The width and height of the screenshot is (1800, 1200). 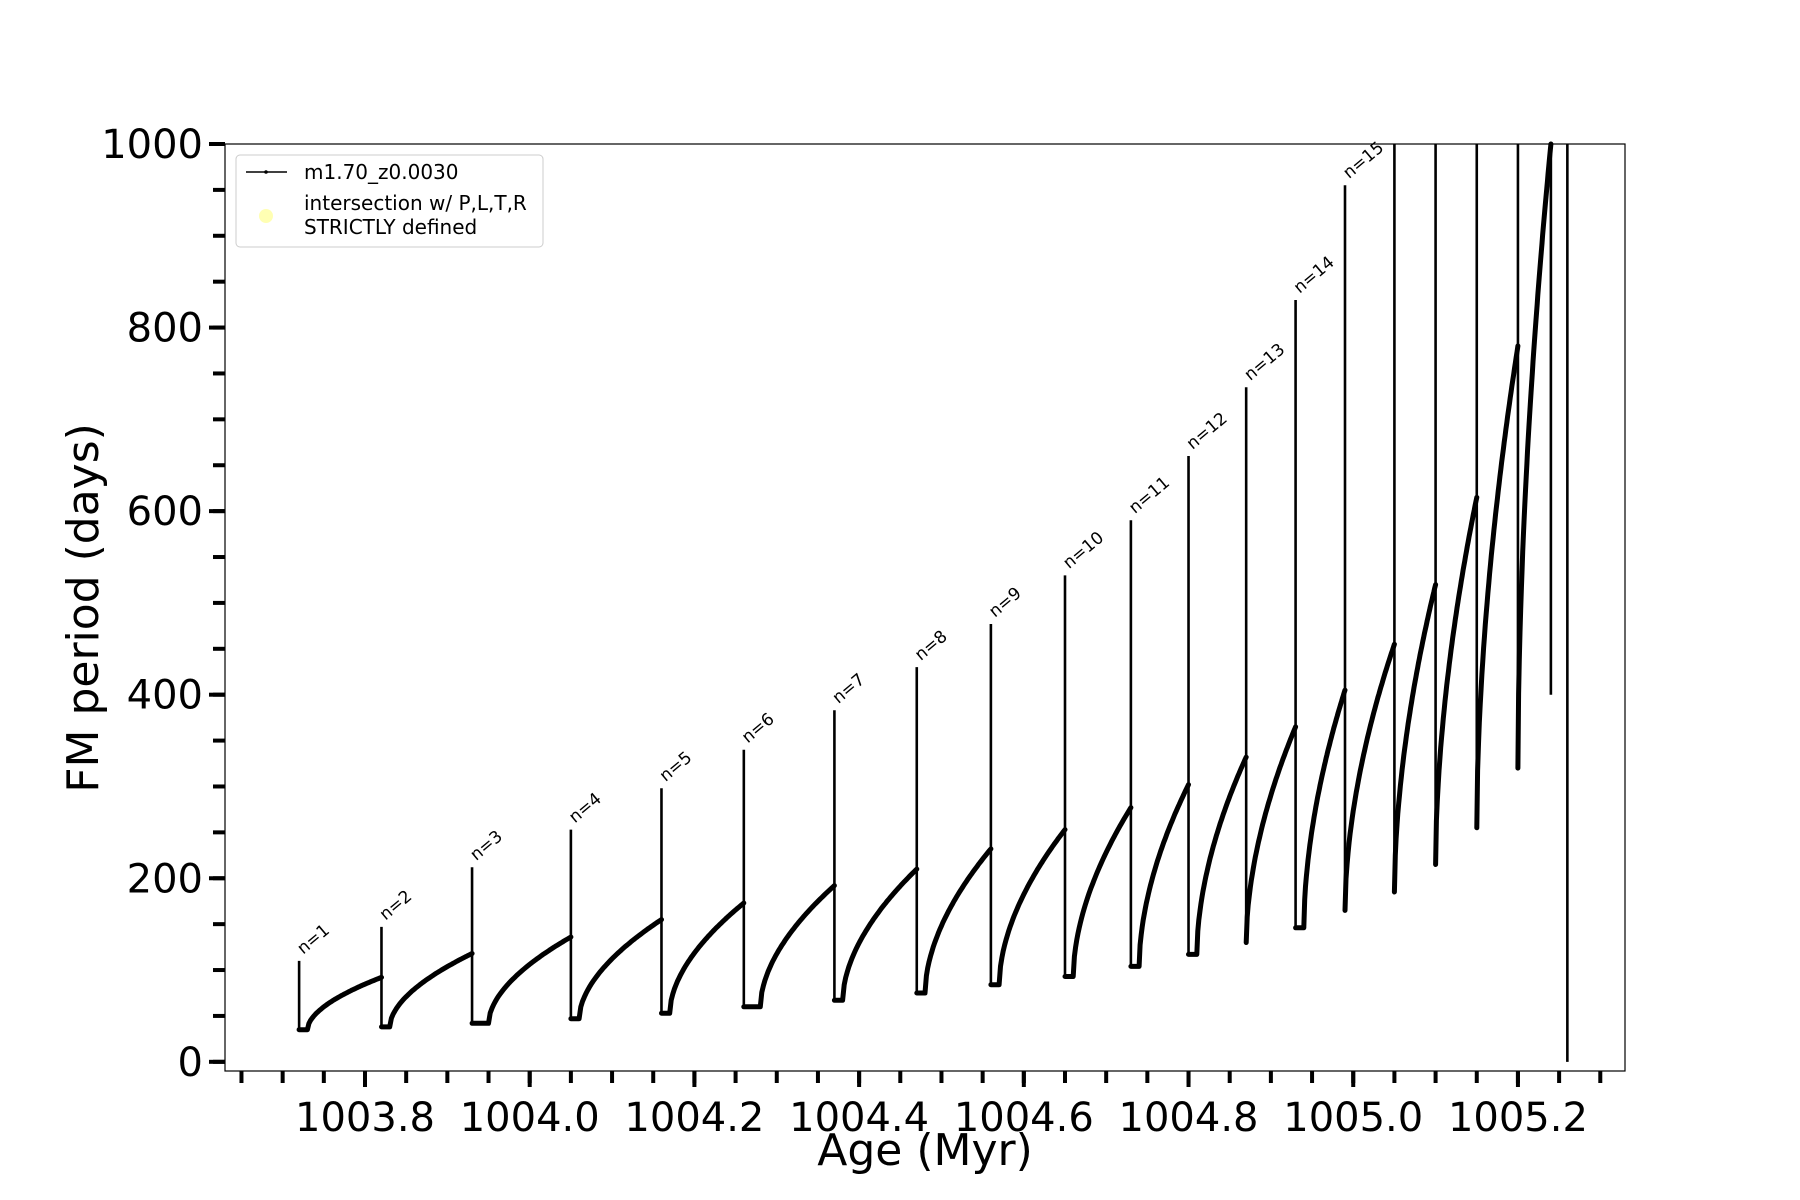 I want to click on x-tick-label: 1005.2, so click(x=1518, y=1118).